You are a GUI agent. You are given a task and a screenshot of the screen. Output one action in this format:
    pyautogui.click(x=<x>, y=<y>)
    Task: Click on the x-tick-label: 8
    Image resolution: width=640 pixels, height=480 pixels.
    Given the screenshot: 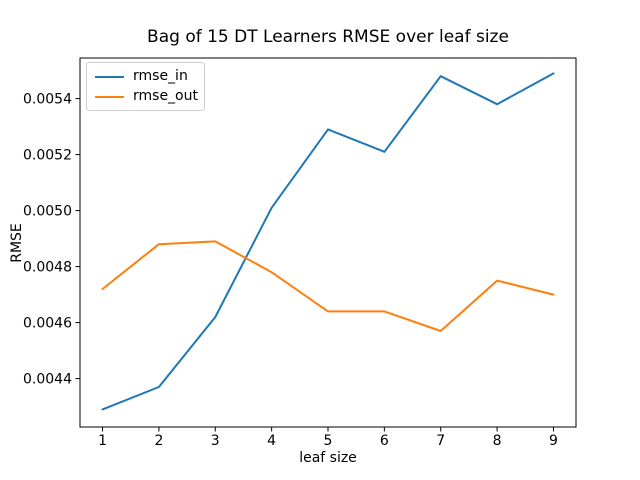 What is the action you would take?
    pyautogui.click(x=497, y=441)
    